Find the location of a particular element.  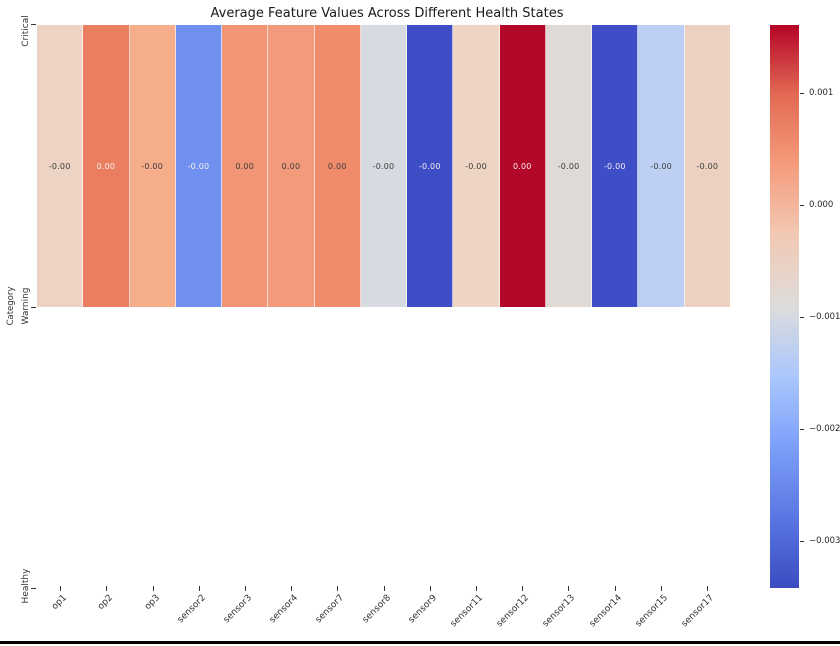

heatmap-cell-sensor17: -0.00 is located at coordinates (707, 166).